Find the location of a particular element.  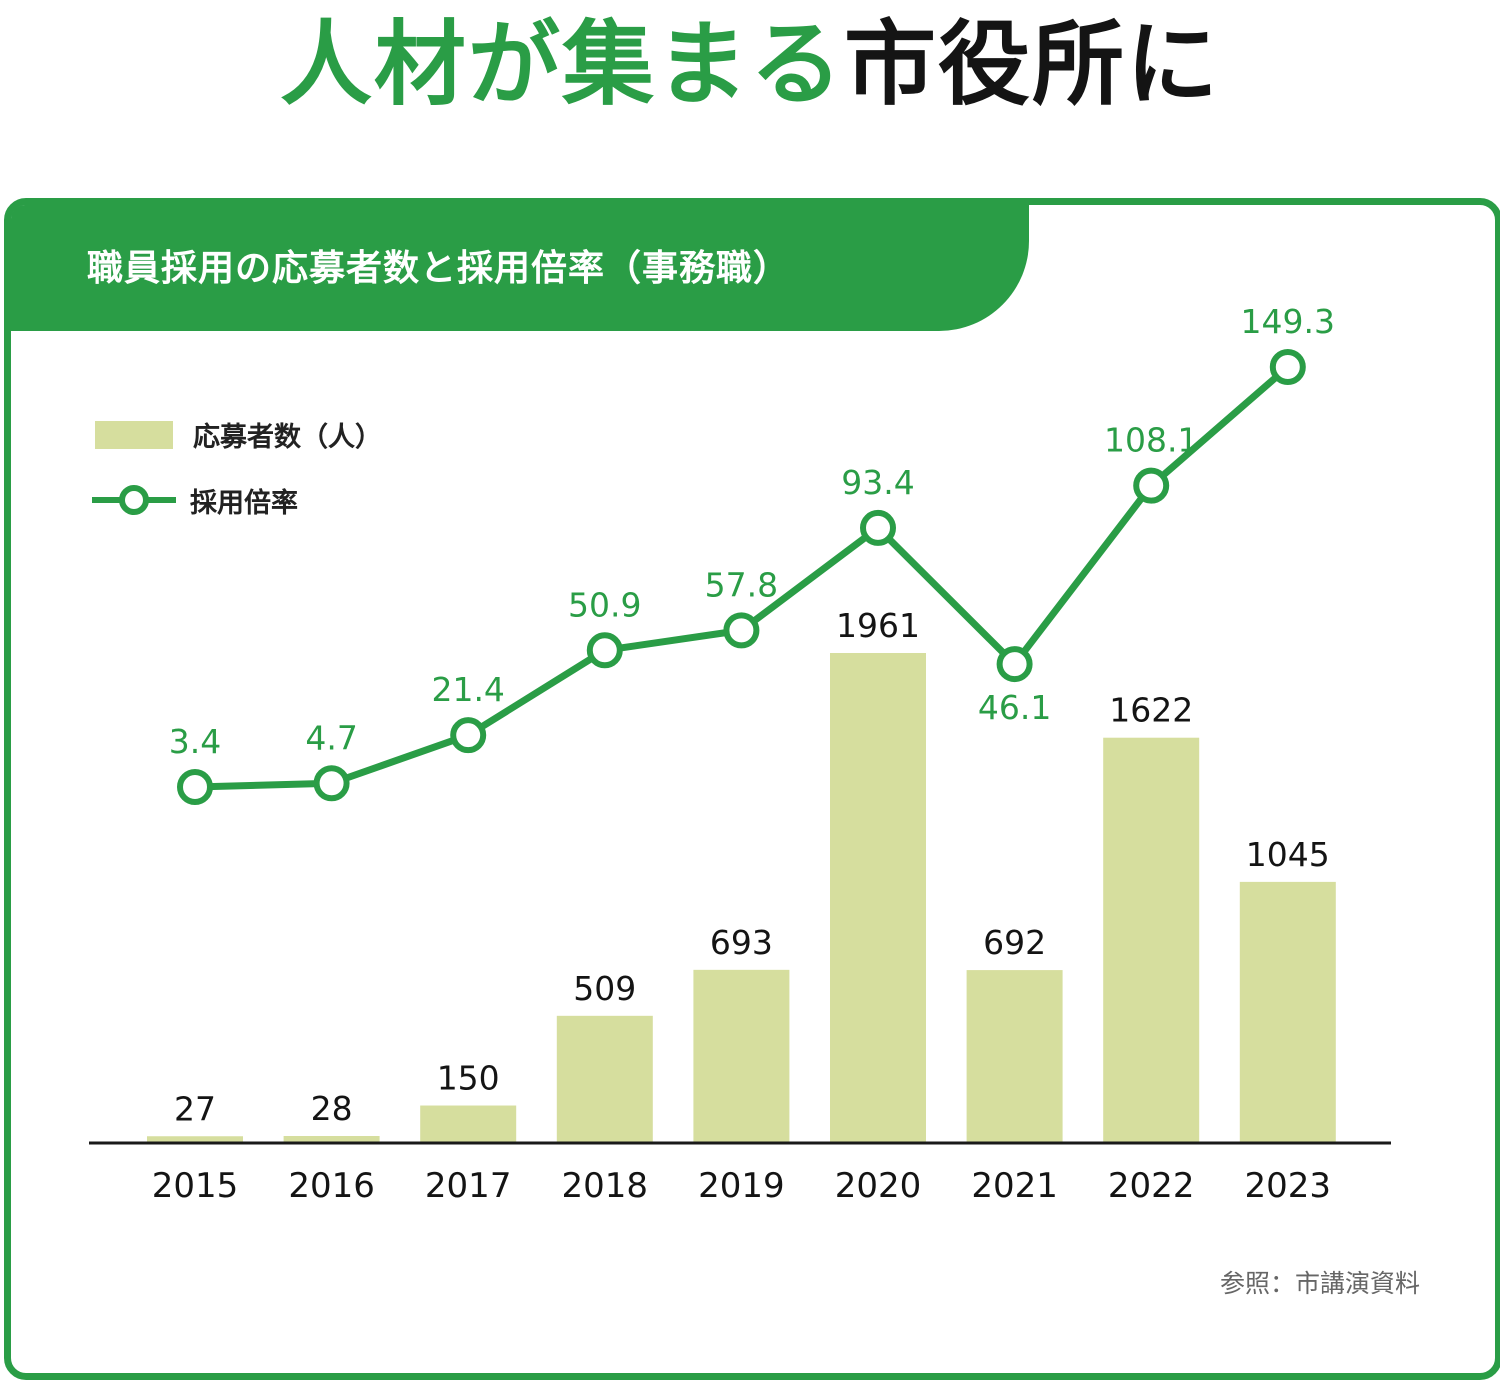

x-tick-label-2015: 2015 is located at coordinates (195, 1186).